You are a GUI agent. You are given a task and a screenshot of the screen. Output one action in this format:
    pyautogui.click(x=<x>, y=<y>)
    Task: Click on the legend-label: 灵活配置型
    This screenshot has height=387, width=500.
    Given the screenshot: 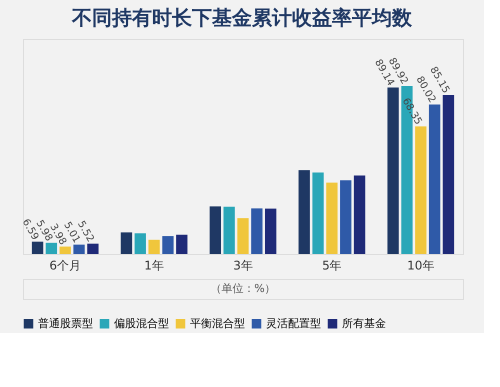 What is the action you would take?
    pyautogui.click(x=293, y=323)
    